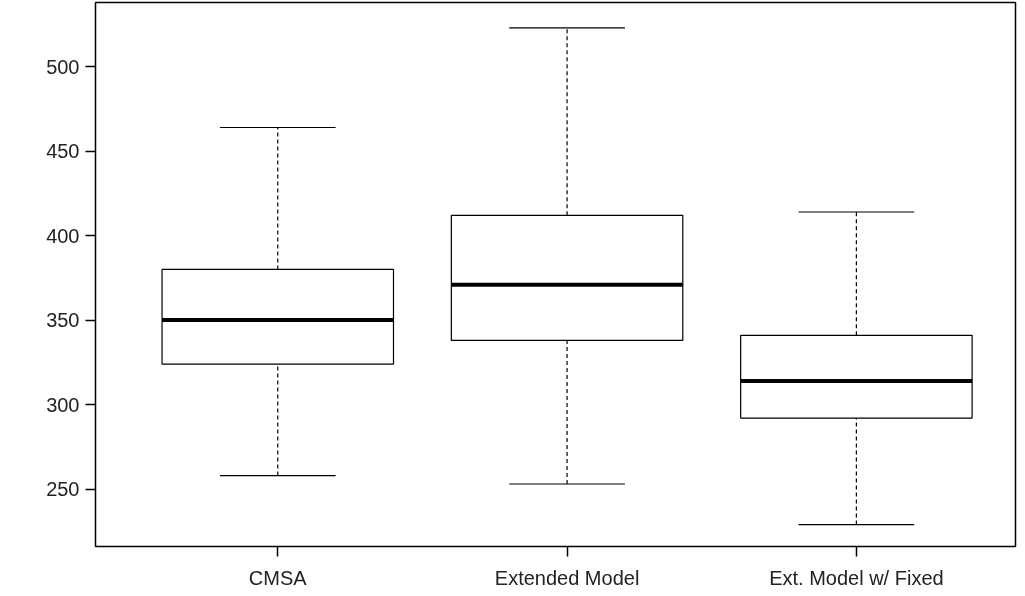  I want to click on x-tick-label: Ext. Model w/ Fixed, so click(856, 577).